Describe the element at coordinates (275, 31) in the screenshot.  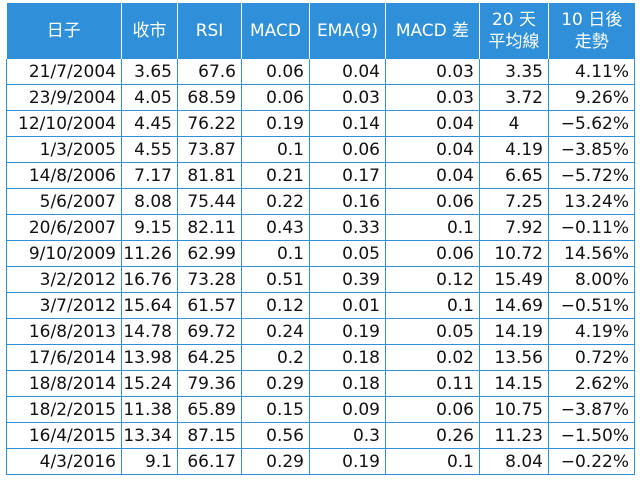
I see `header-col-macd: MACD` at that location.